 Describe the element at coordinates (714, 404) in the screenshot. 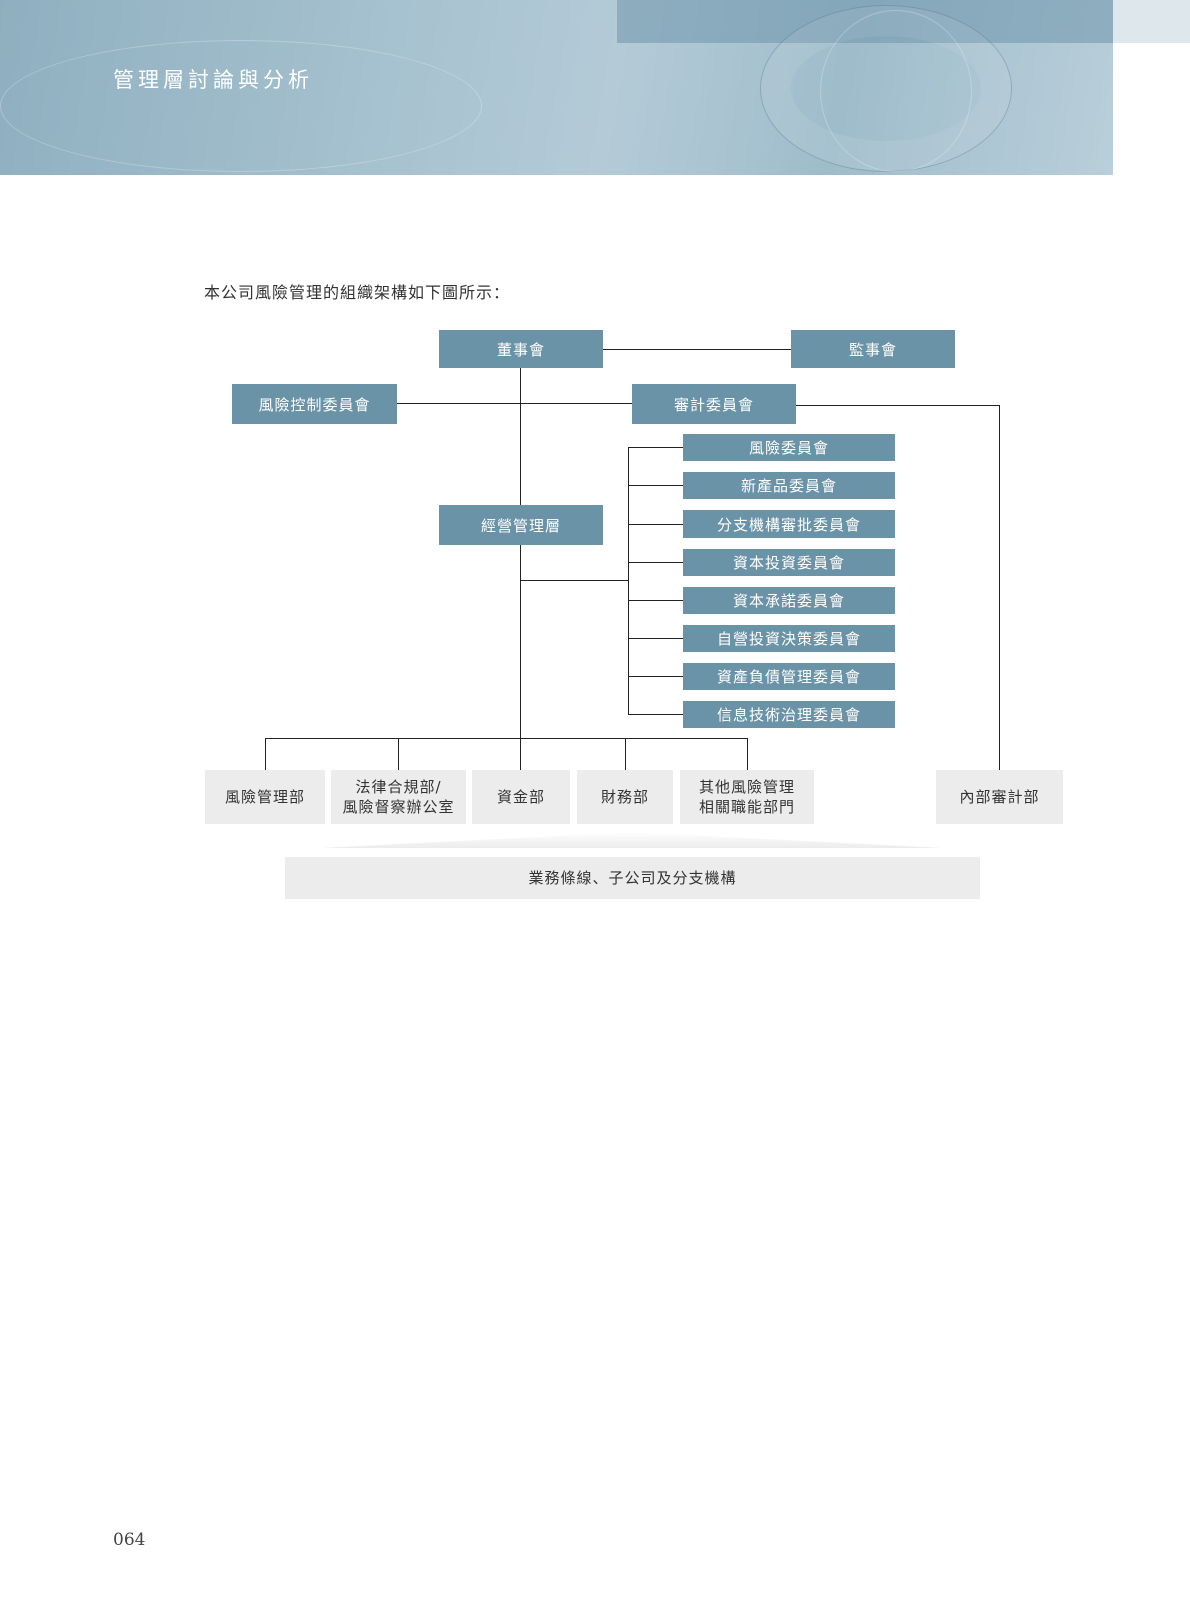

I see `audit-committee-box: 審計委員會` at that location.